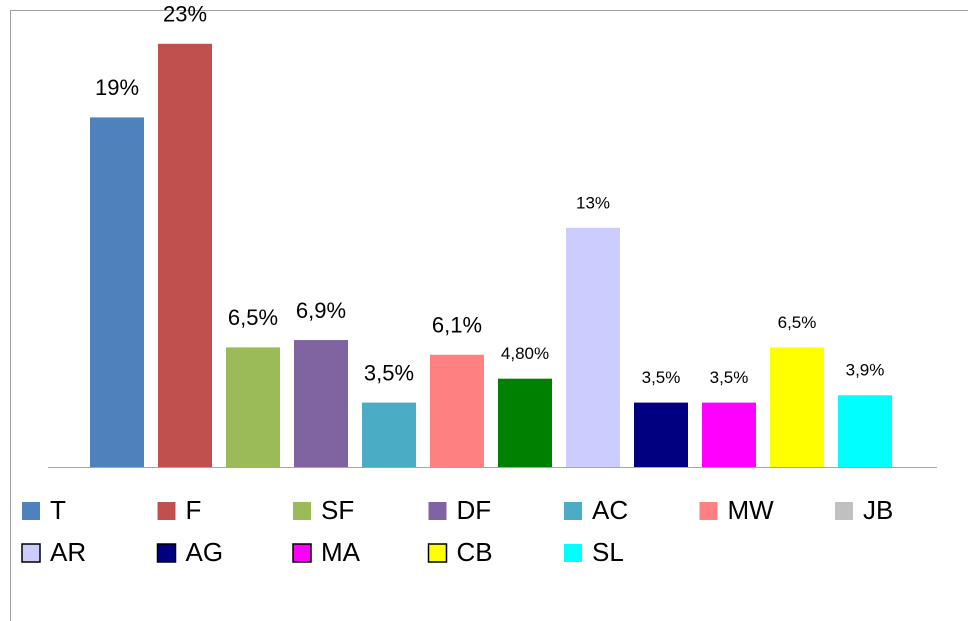  I want to click on data-label: 3,9%, so click(865, 370).